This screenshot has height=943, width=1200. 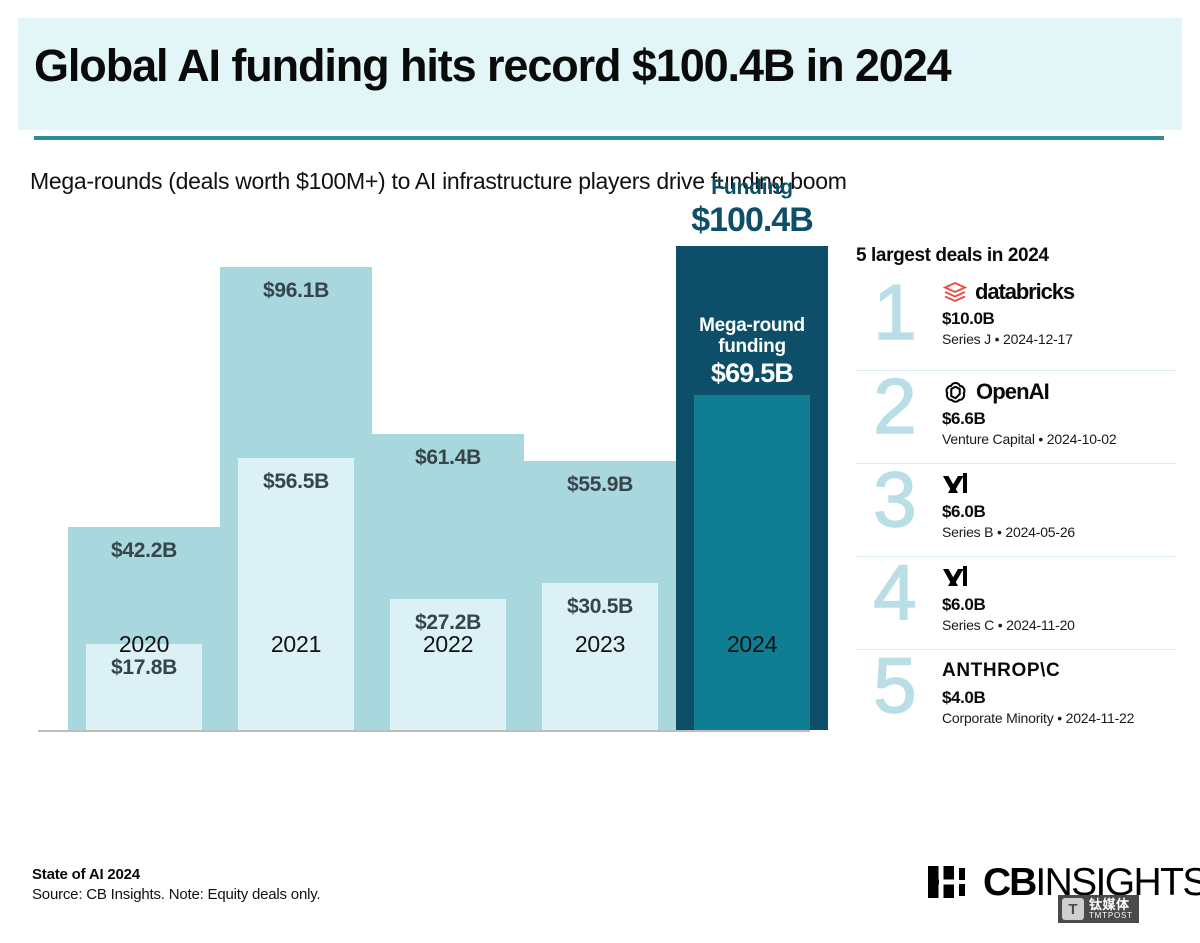 I want to click on cb-insights-mark-icon, so click(x=951, y=882).